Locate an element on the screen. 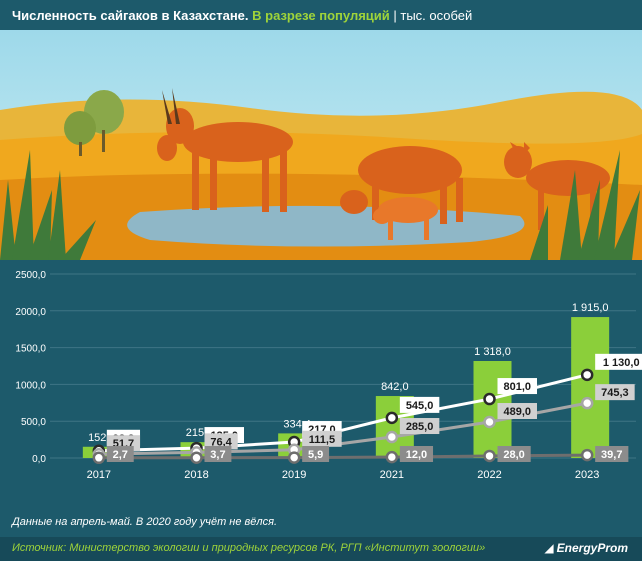 This screenshot has width=642, height=561. title-main: Численность сайгаков в Казахстане. is located at coordinates (132, 15).